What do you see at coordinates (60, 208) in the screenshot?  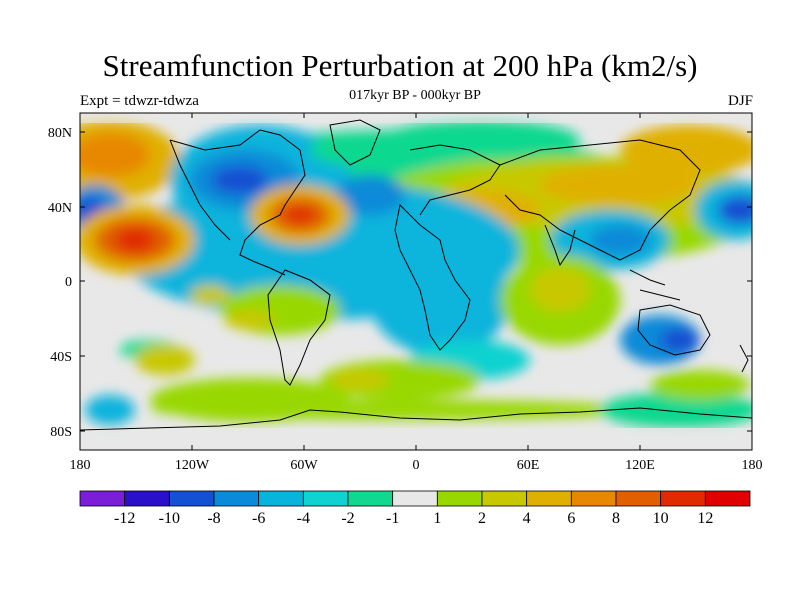 I see `lat-label: 40N` at bounding box center [60, 208].